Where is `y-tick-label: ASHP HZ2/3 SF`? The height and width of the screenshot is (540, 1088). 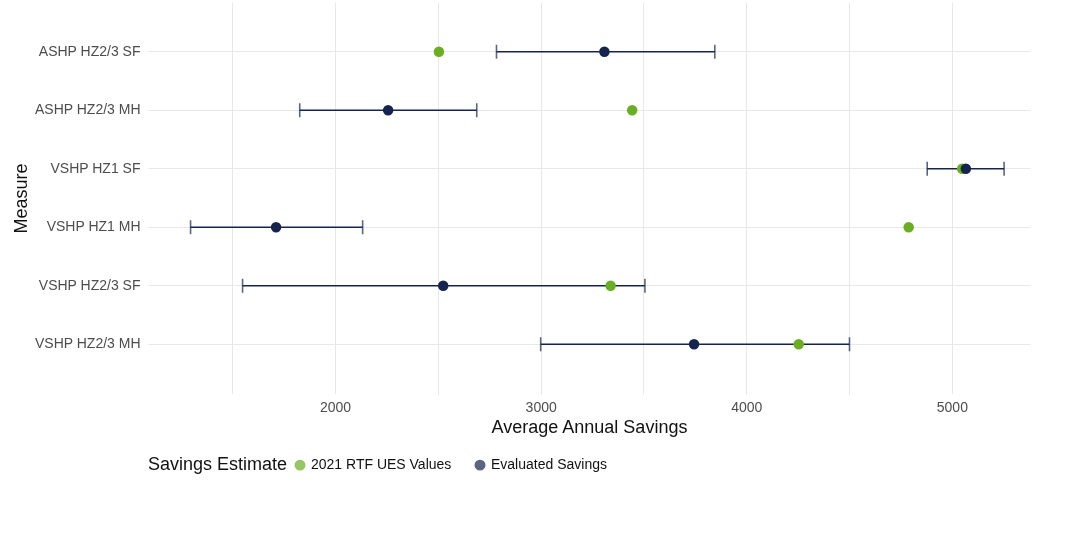
y-tick-label: ASHP HZ2/3 SF is located at coordinates (89, 50).